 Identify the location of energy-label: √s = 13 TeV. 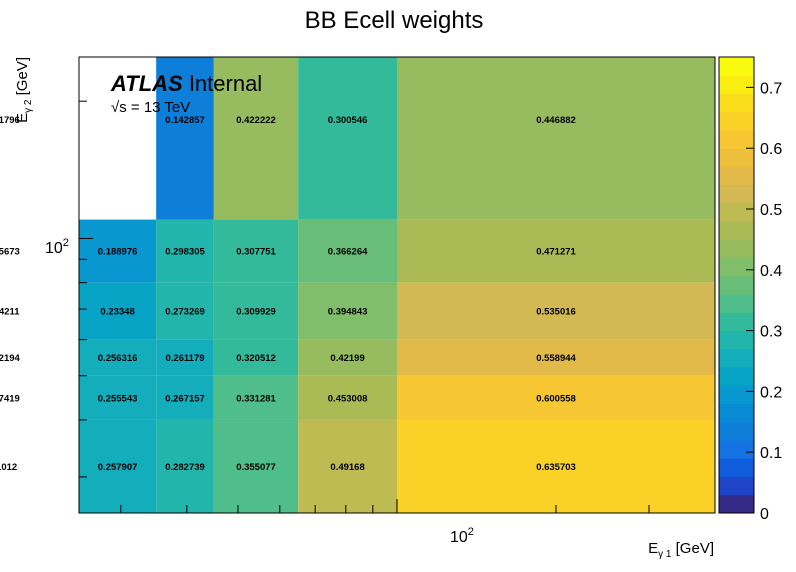
(150, 107).